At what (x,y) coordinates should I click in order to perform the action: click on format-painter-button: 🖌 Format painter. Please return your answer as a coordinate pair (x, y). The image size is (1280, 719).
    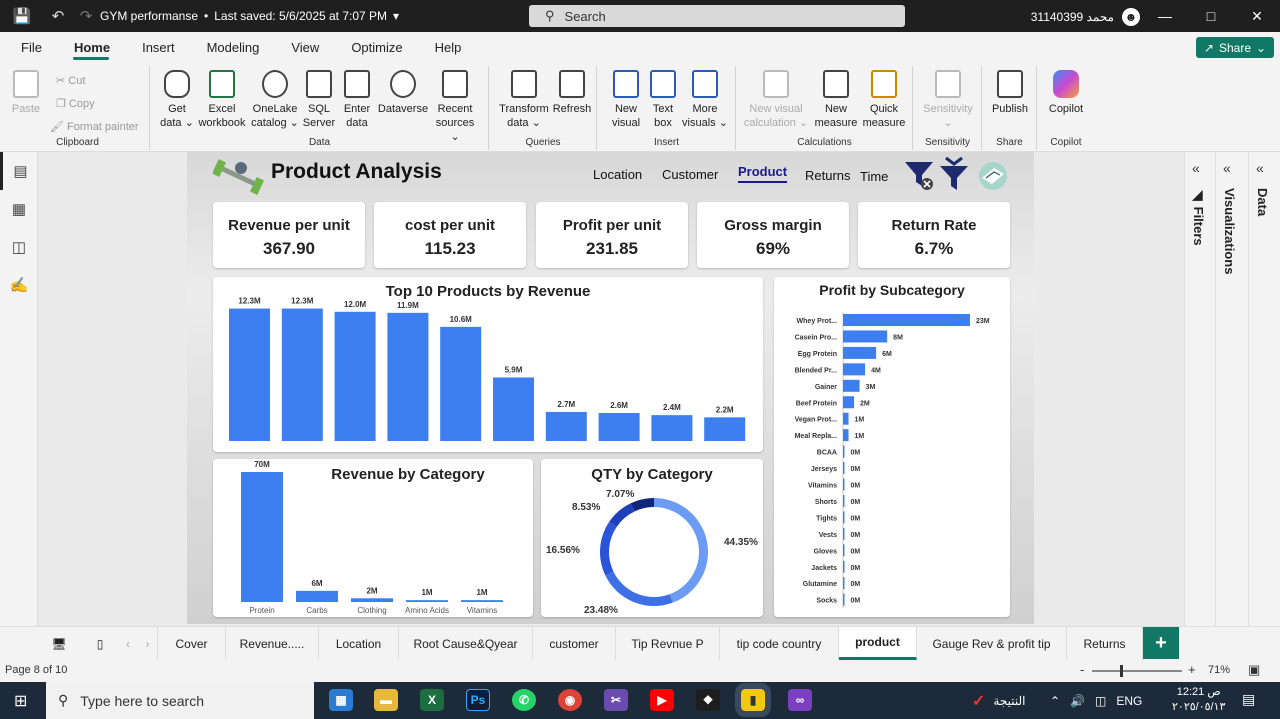
    Looking at the image, I should click on (94, 127).